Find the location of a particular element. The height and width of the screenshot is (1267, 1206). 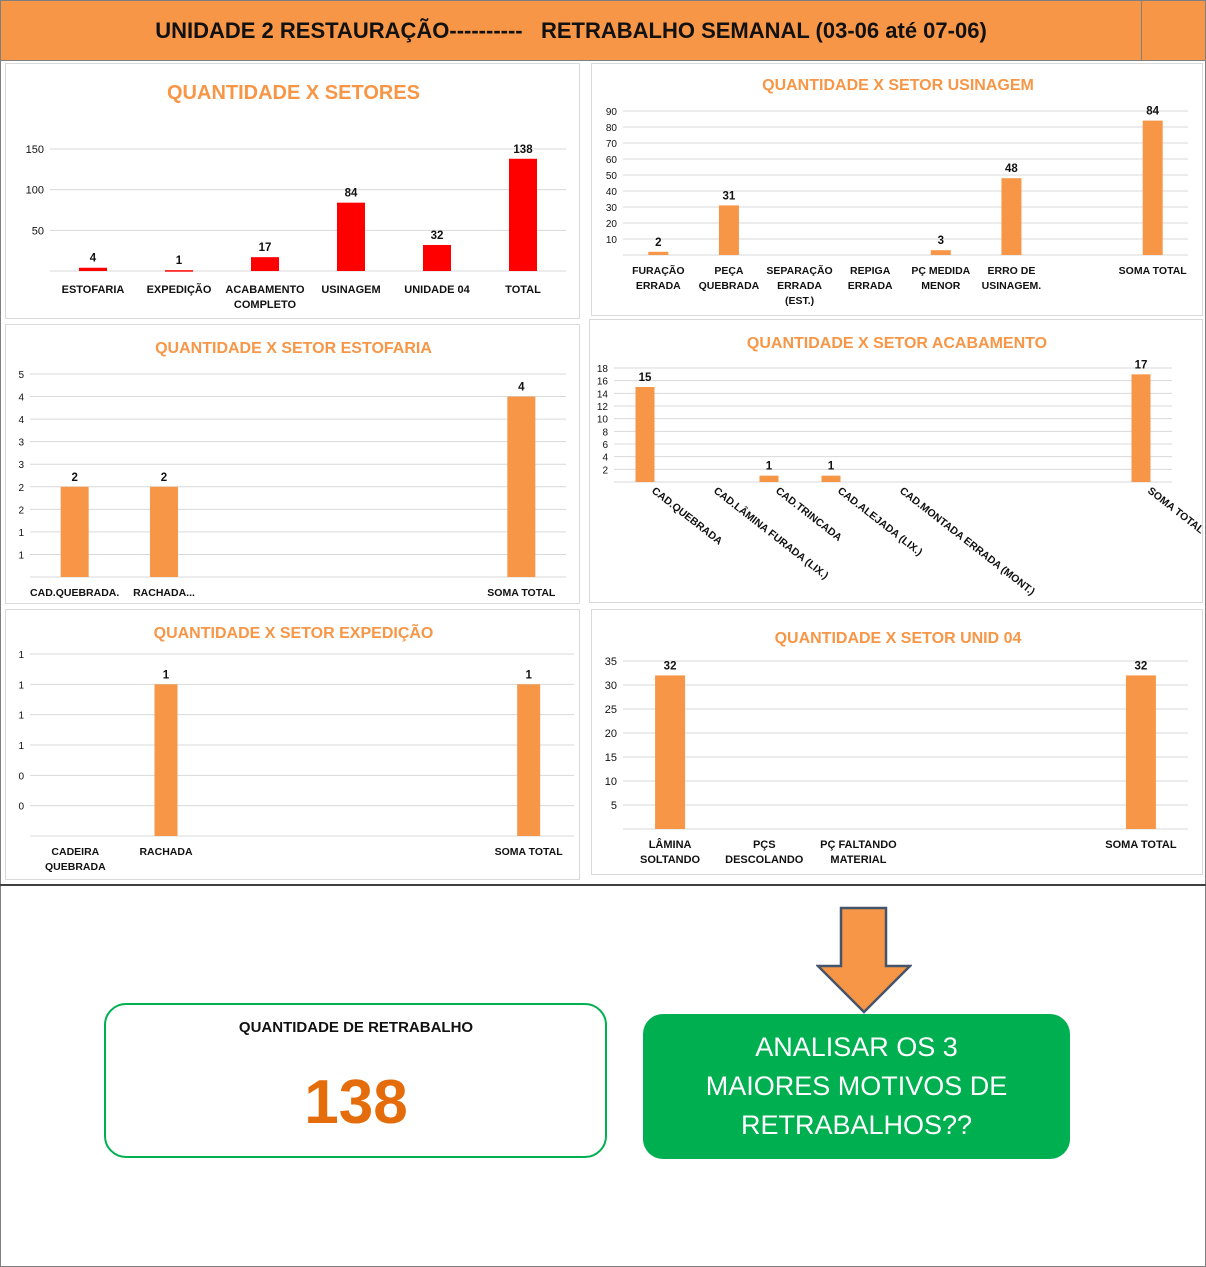

chart-title: QUANTIDADE X SETOR UNID 04 is located at coordinates (898, 638).